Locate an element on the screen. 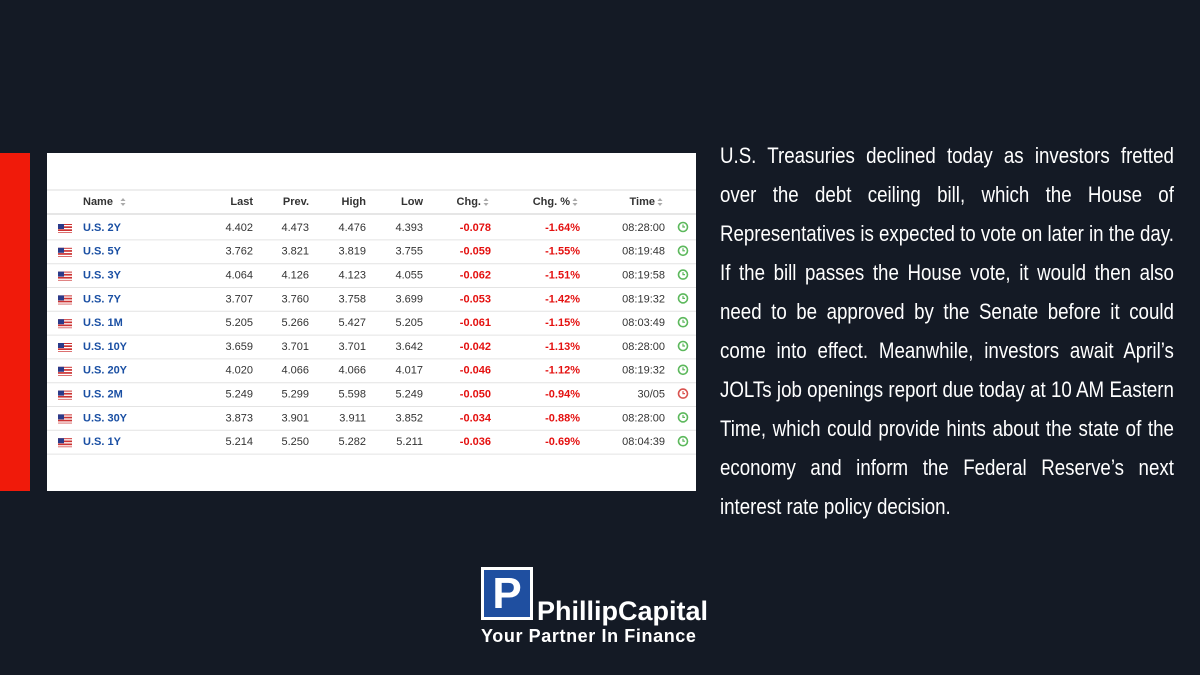  cell: 3.758 is located at coordinates (352, 299).